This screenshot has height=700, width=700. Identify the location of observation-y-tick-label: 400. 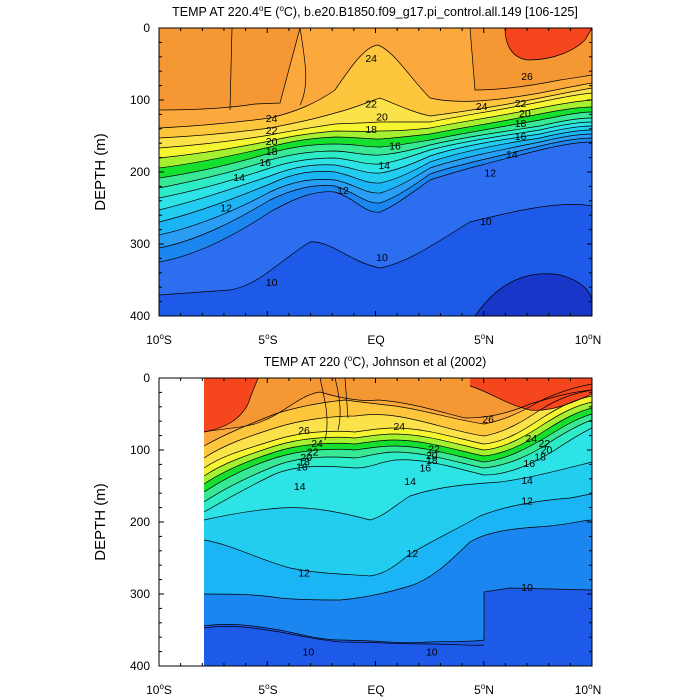
(140, 666).